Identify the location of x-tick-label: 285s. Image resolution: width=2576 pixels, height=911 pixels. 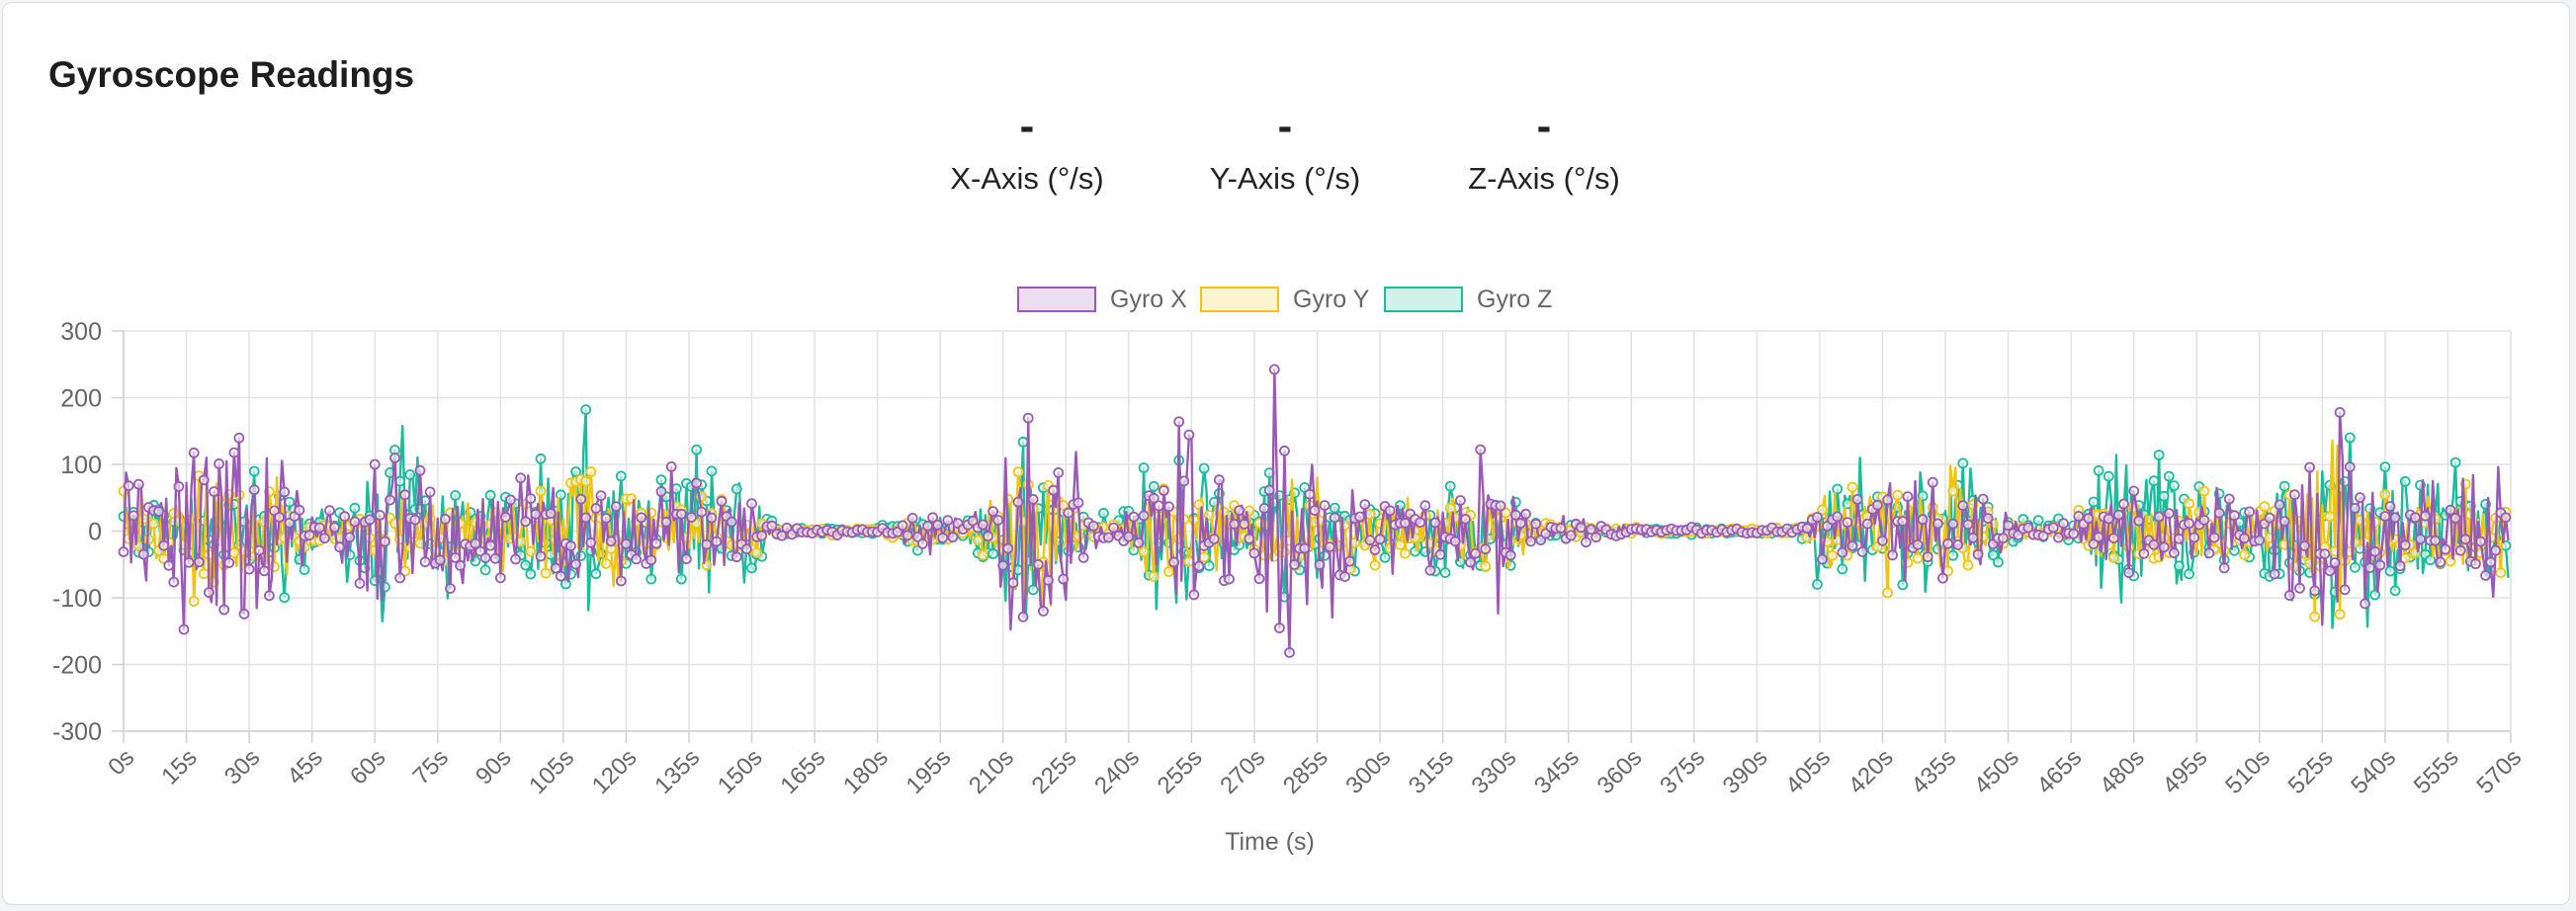
(1305, 771).